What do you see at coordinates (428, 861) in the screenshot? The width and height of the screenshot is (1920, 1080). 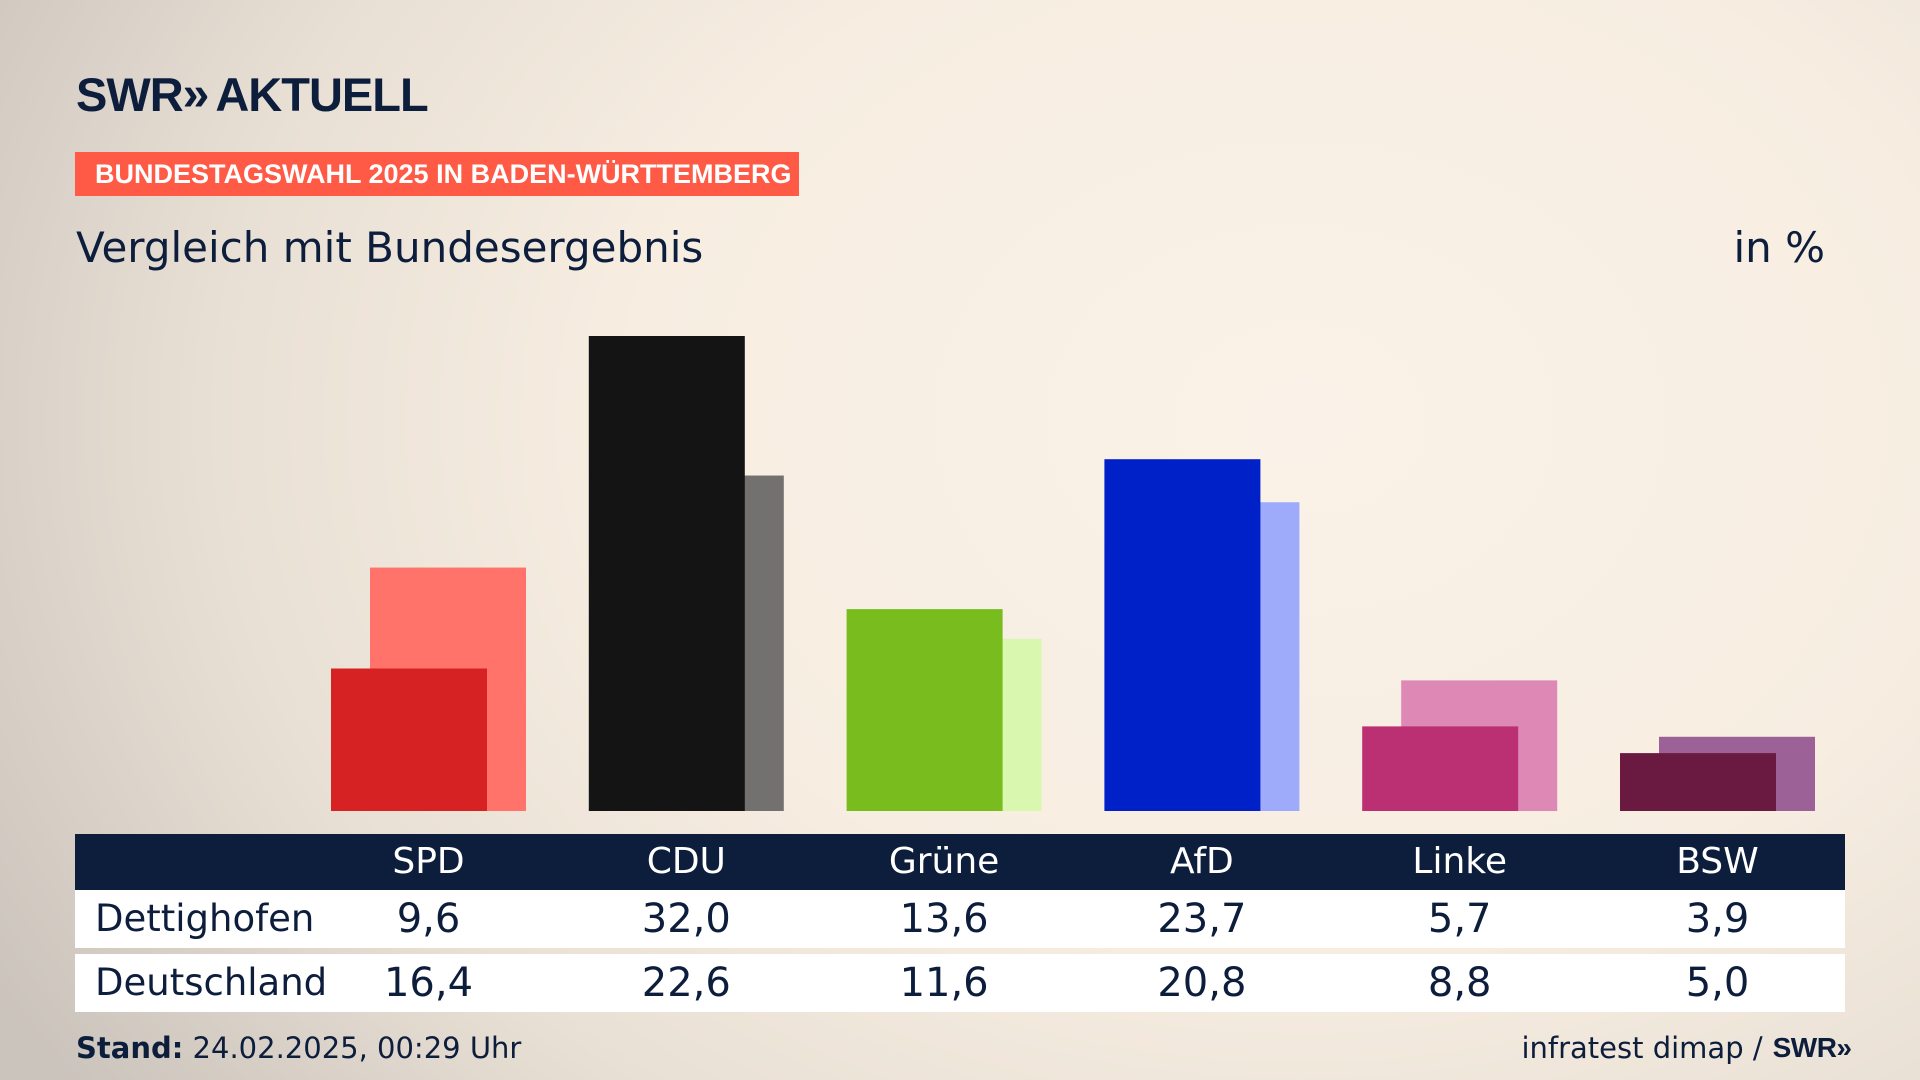 I see `column-header-spd: SPD` at bounding box center [428, 861].